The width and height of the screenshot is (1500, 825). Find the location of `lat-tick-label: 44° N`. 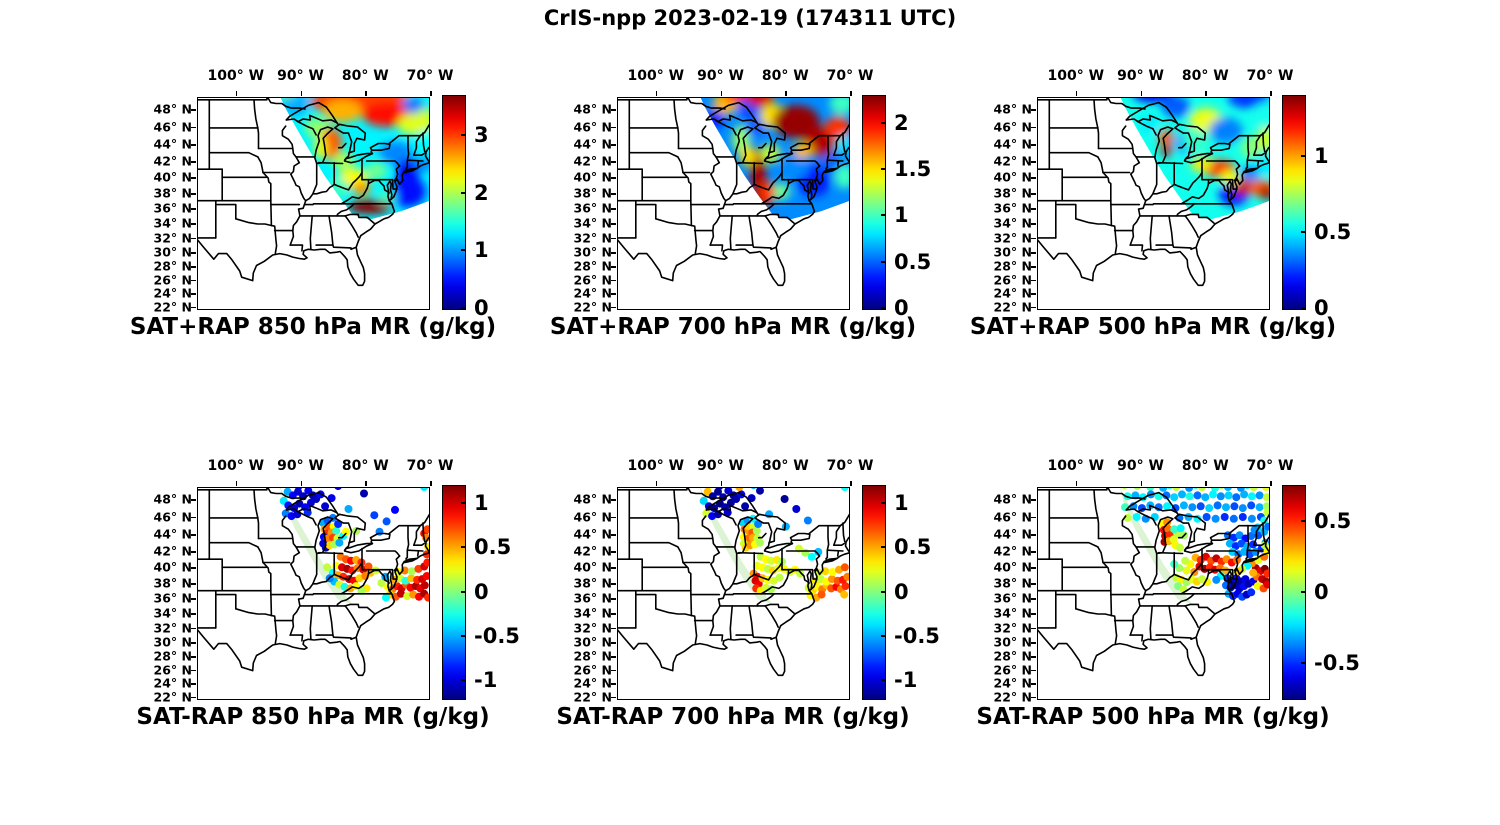

lat-tick-label: 44° N is located at coordinates (172, 144).